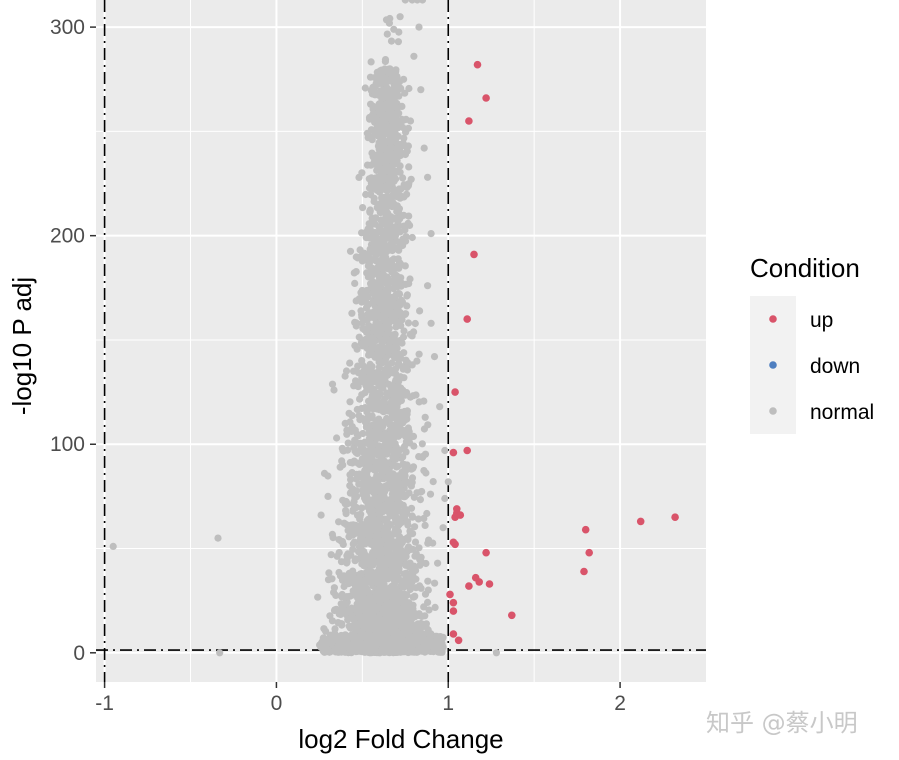 The image size is (899, 760). Describe the element at coordinates (812, 343) in the screenshot. I see `legend: Condition up down normal` at that location.